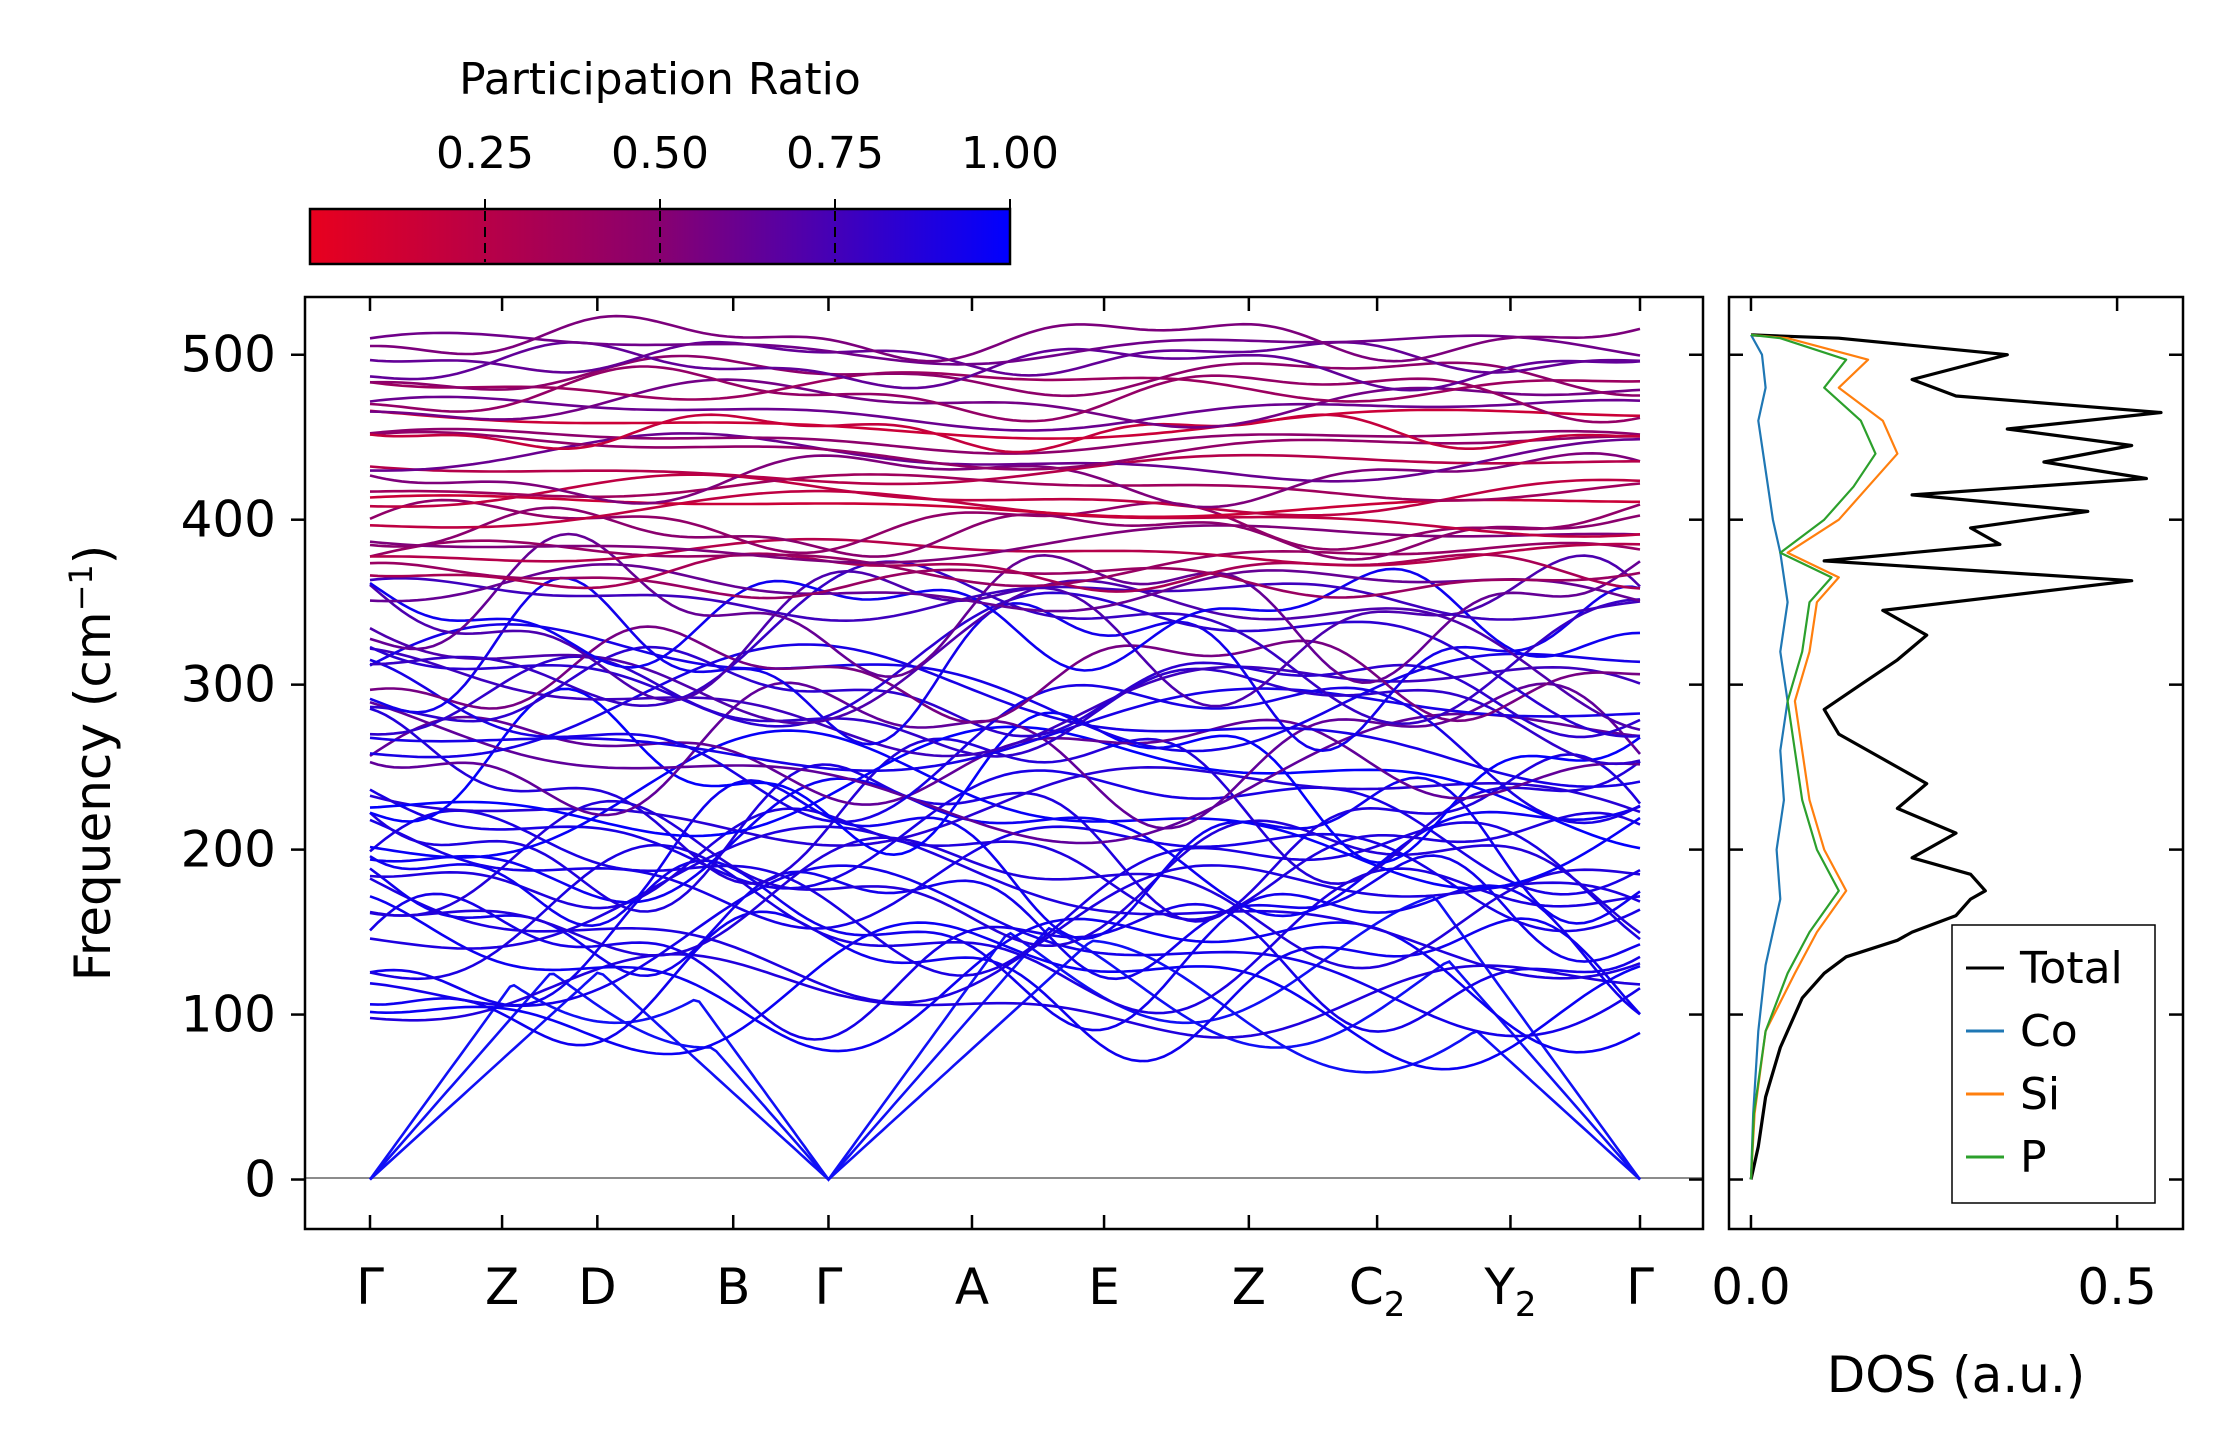 This screenshot has width=2222, height=1455. I want to click on dos-y-ticks, so click(1956, 767).